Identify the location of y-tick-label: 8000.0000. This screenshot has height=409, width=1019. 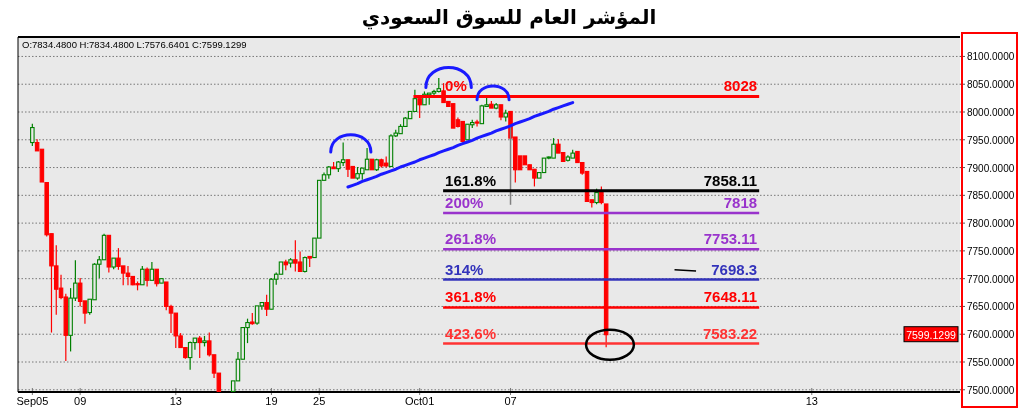
(991, 112).